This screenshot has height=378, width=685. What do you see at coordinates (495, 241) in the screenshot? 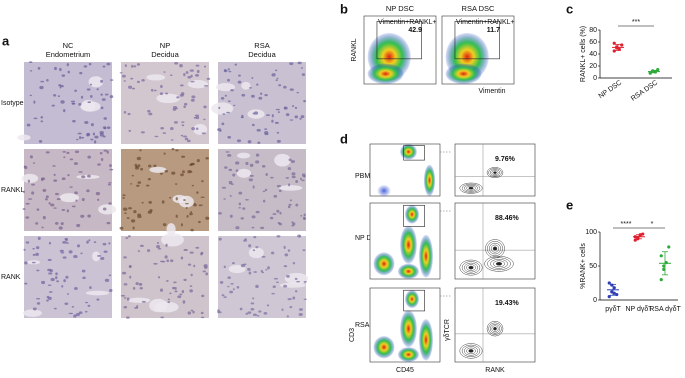
I see `contour-plot` at bounding box center [495, 241].